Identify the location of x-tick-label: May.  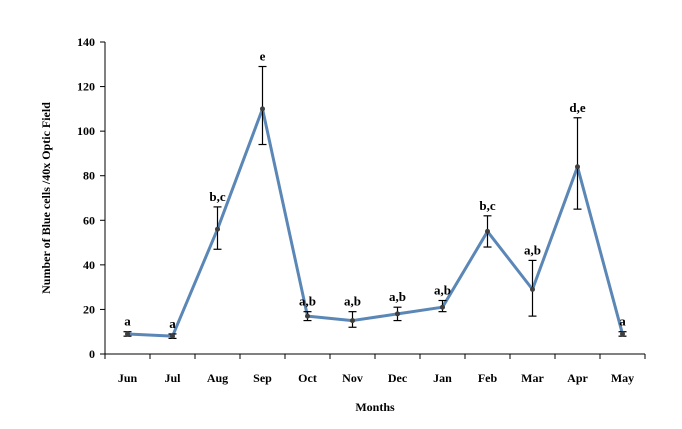
(622, 378).